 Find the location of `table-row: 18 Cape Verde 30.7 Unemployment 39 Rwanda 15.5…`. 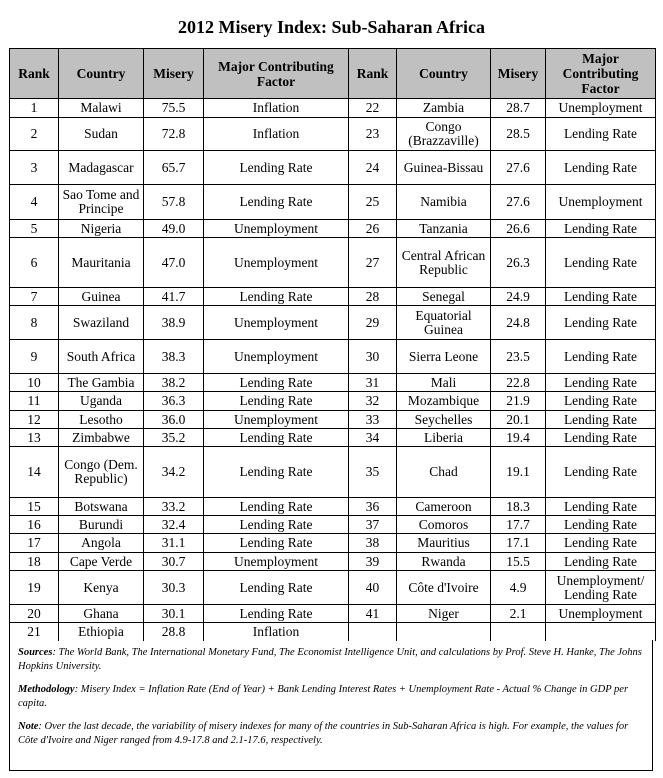

table-row: 18 Cape Verde 30.7 Unemployment 39 Rwanda 15.5… is located at coordinates (332, 561).